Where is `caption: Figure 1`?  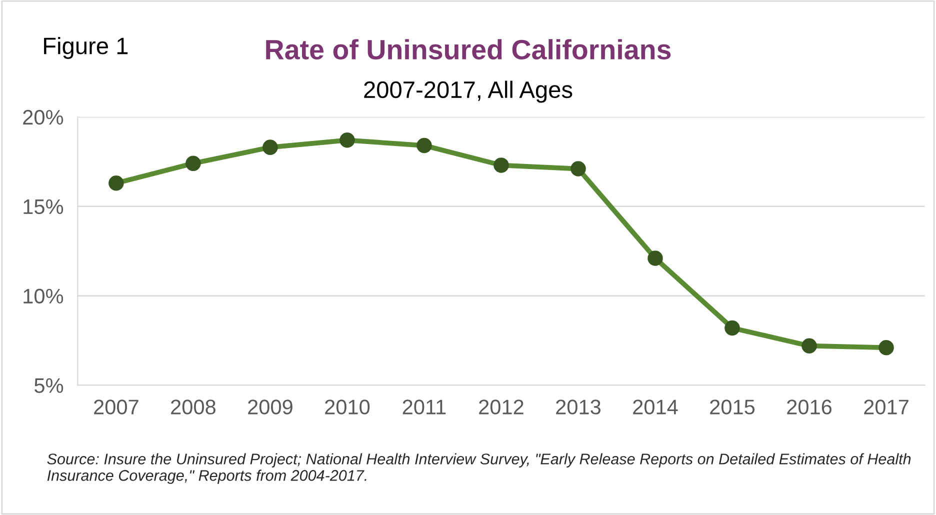 caption: Figure 1 is located at coordinates (86, 47).